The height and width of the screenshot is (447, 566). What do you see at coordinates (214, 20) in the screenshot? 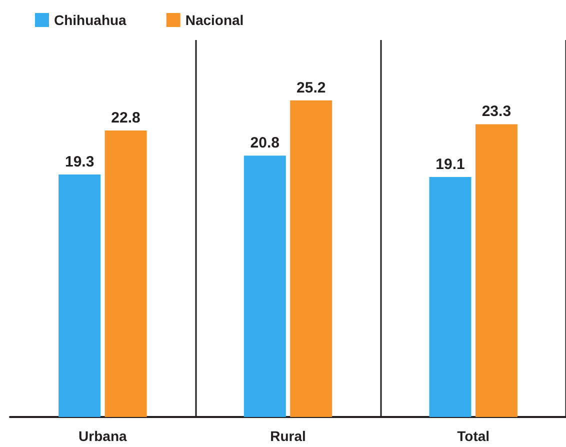
I see `legend-label: Nacional` at bounding box center [214, 20].